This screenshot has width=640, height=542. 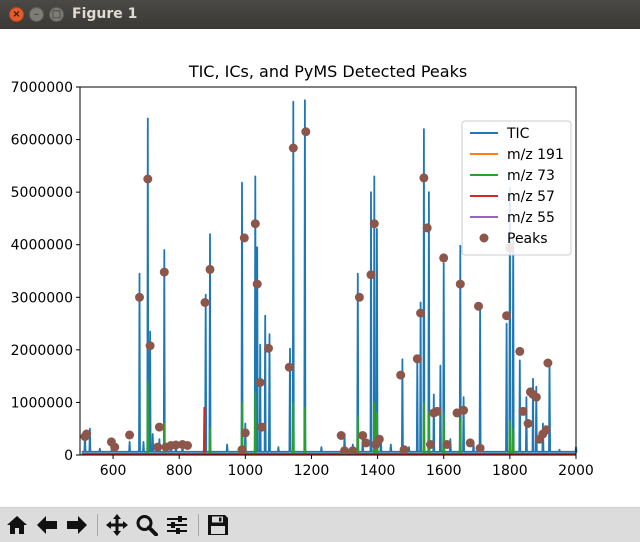 What do you see at coordinates (531, 176) in the screenshot?
I see `legend-label: m/z 73` at bounding box center [531, 176].